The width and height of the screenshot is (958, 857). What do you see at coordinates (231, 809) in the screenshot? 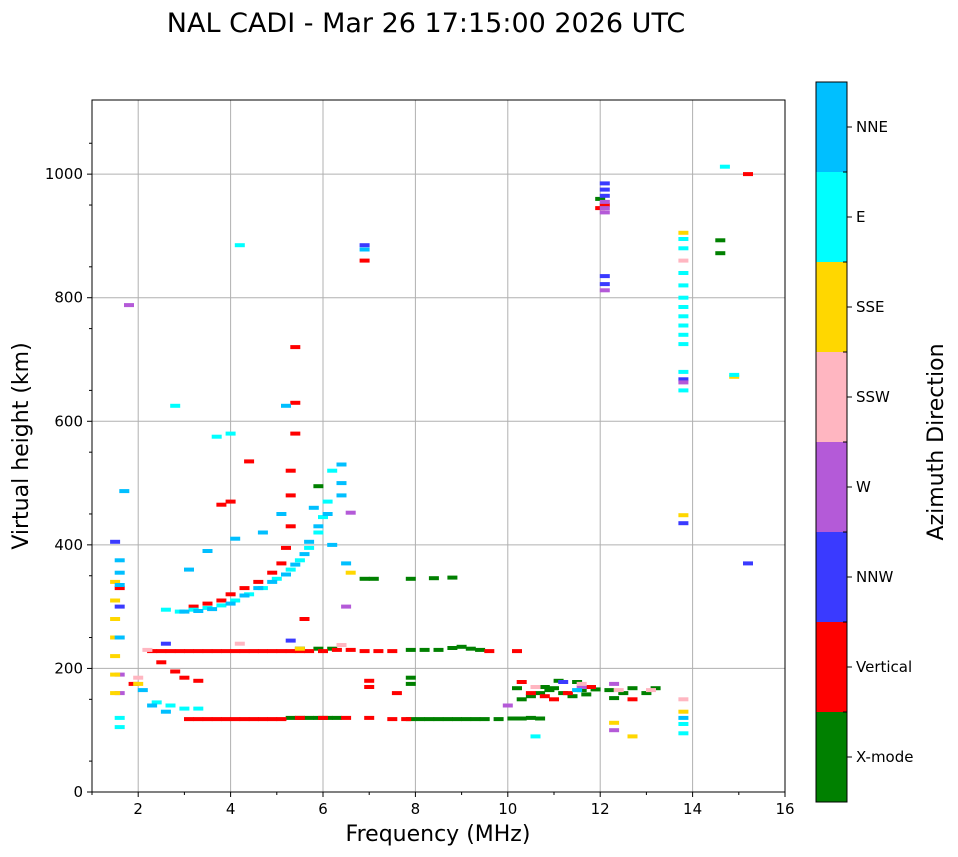
I see `x-tick-label: 4` at bounding box center [231, 809].